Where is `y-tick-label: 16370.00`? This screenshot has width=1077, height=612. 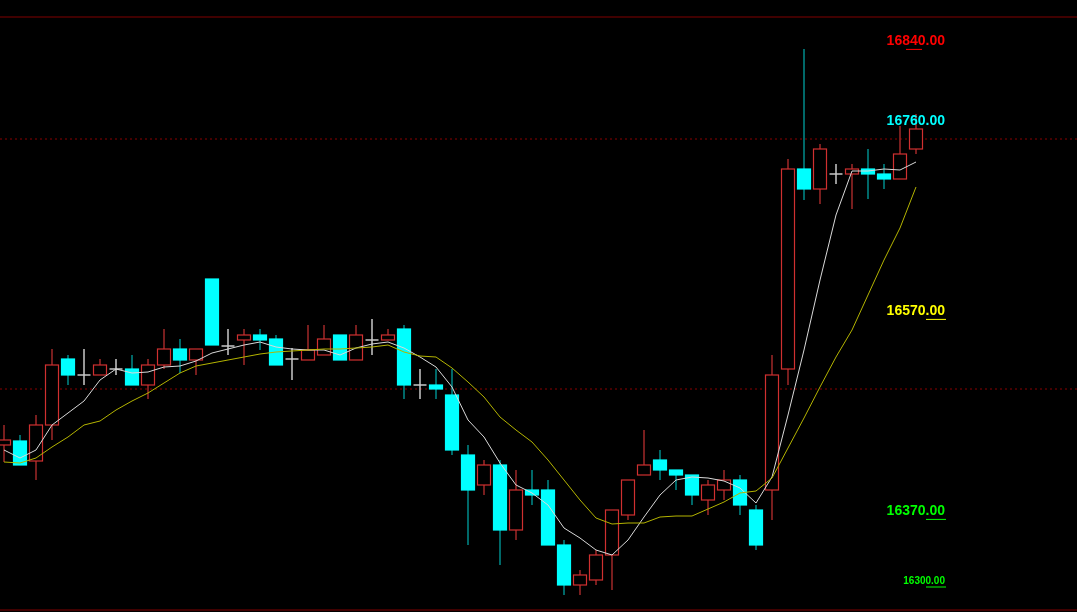
y-tick-label: 16370.00 is located at coordinates (916, 509).